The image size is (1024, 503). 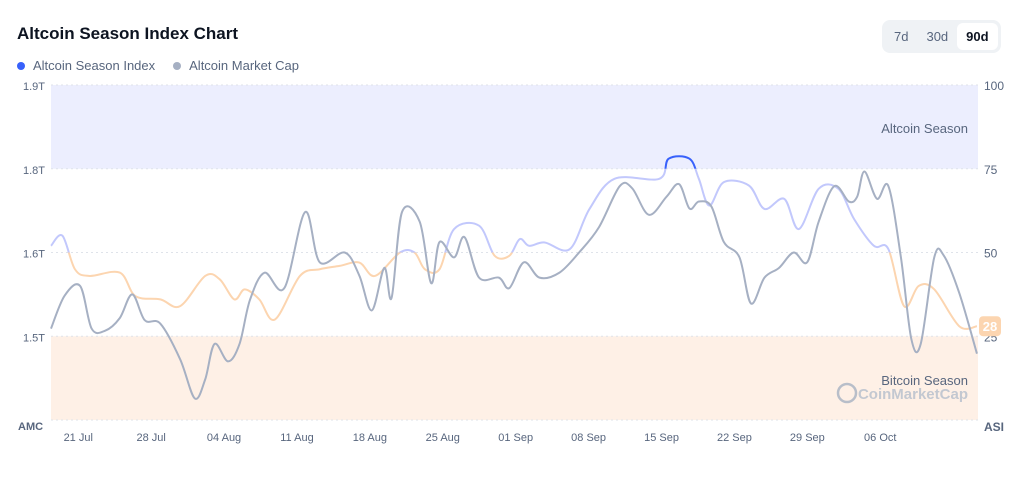 What do you see at coordinates (991, 170) in the screenshot?
I see `right-tick-label: 75` at bounding box center [991, 170].